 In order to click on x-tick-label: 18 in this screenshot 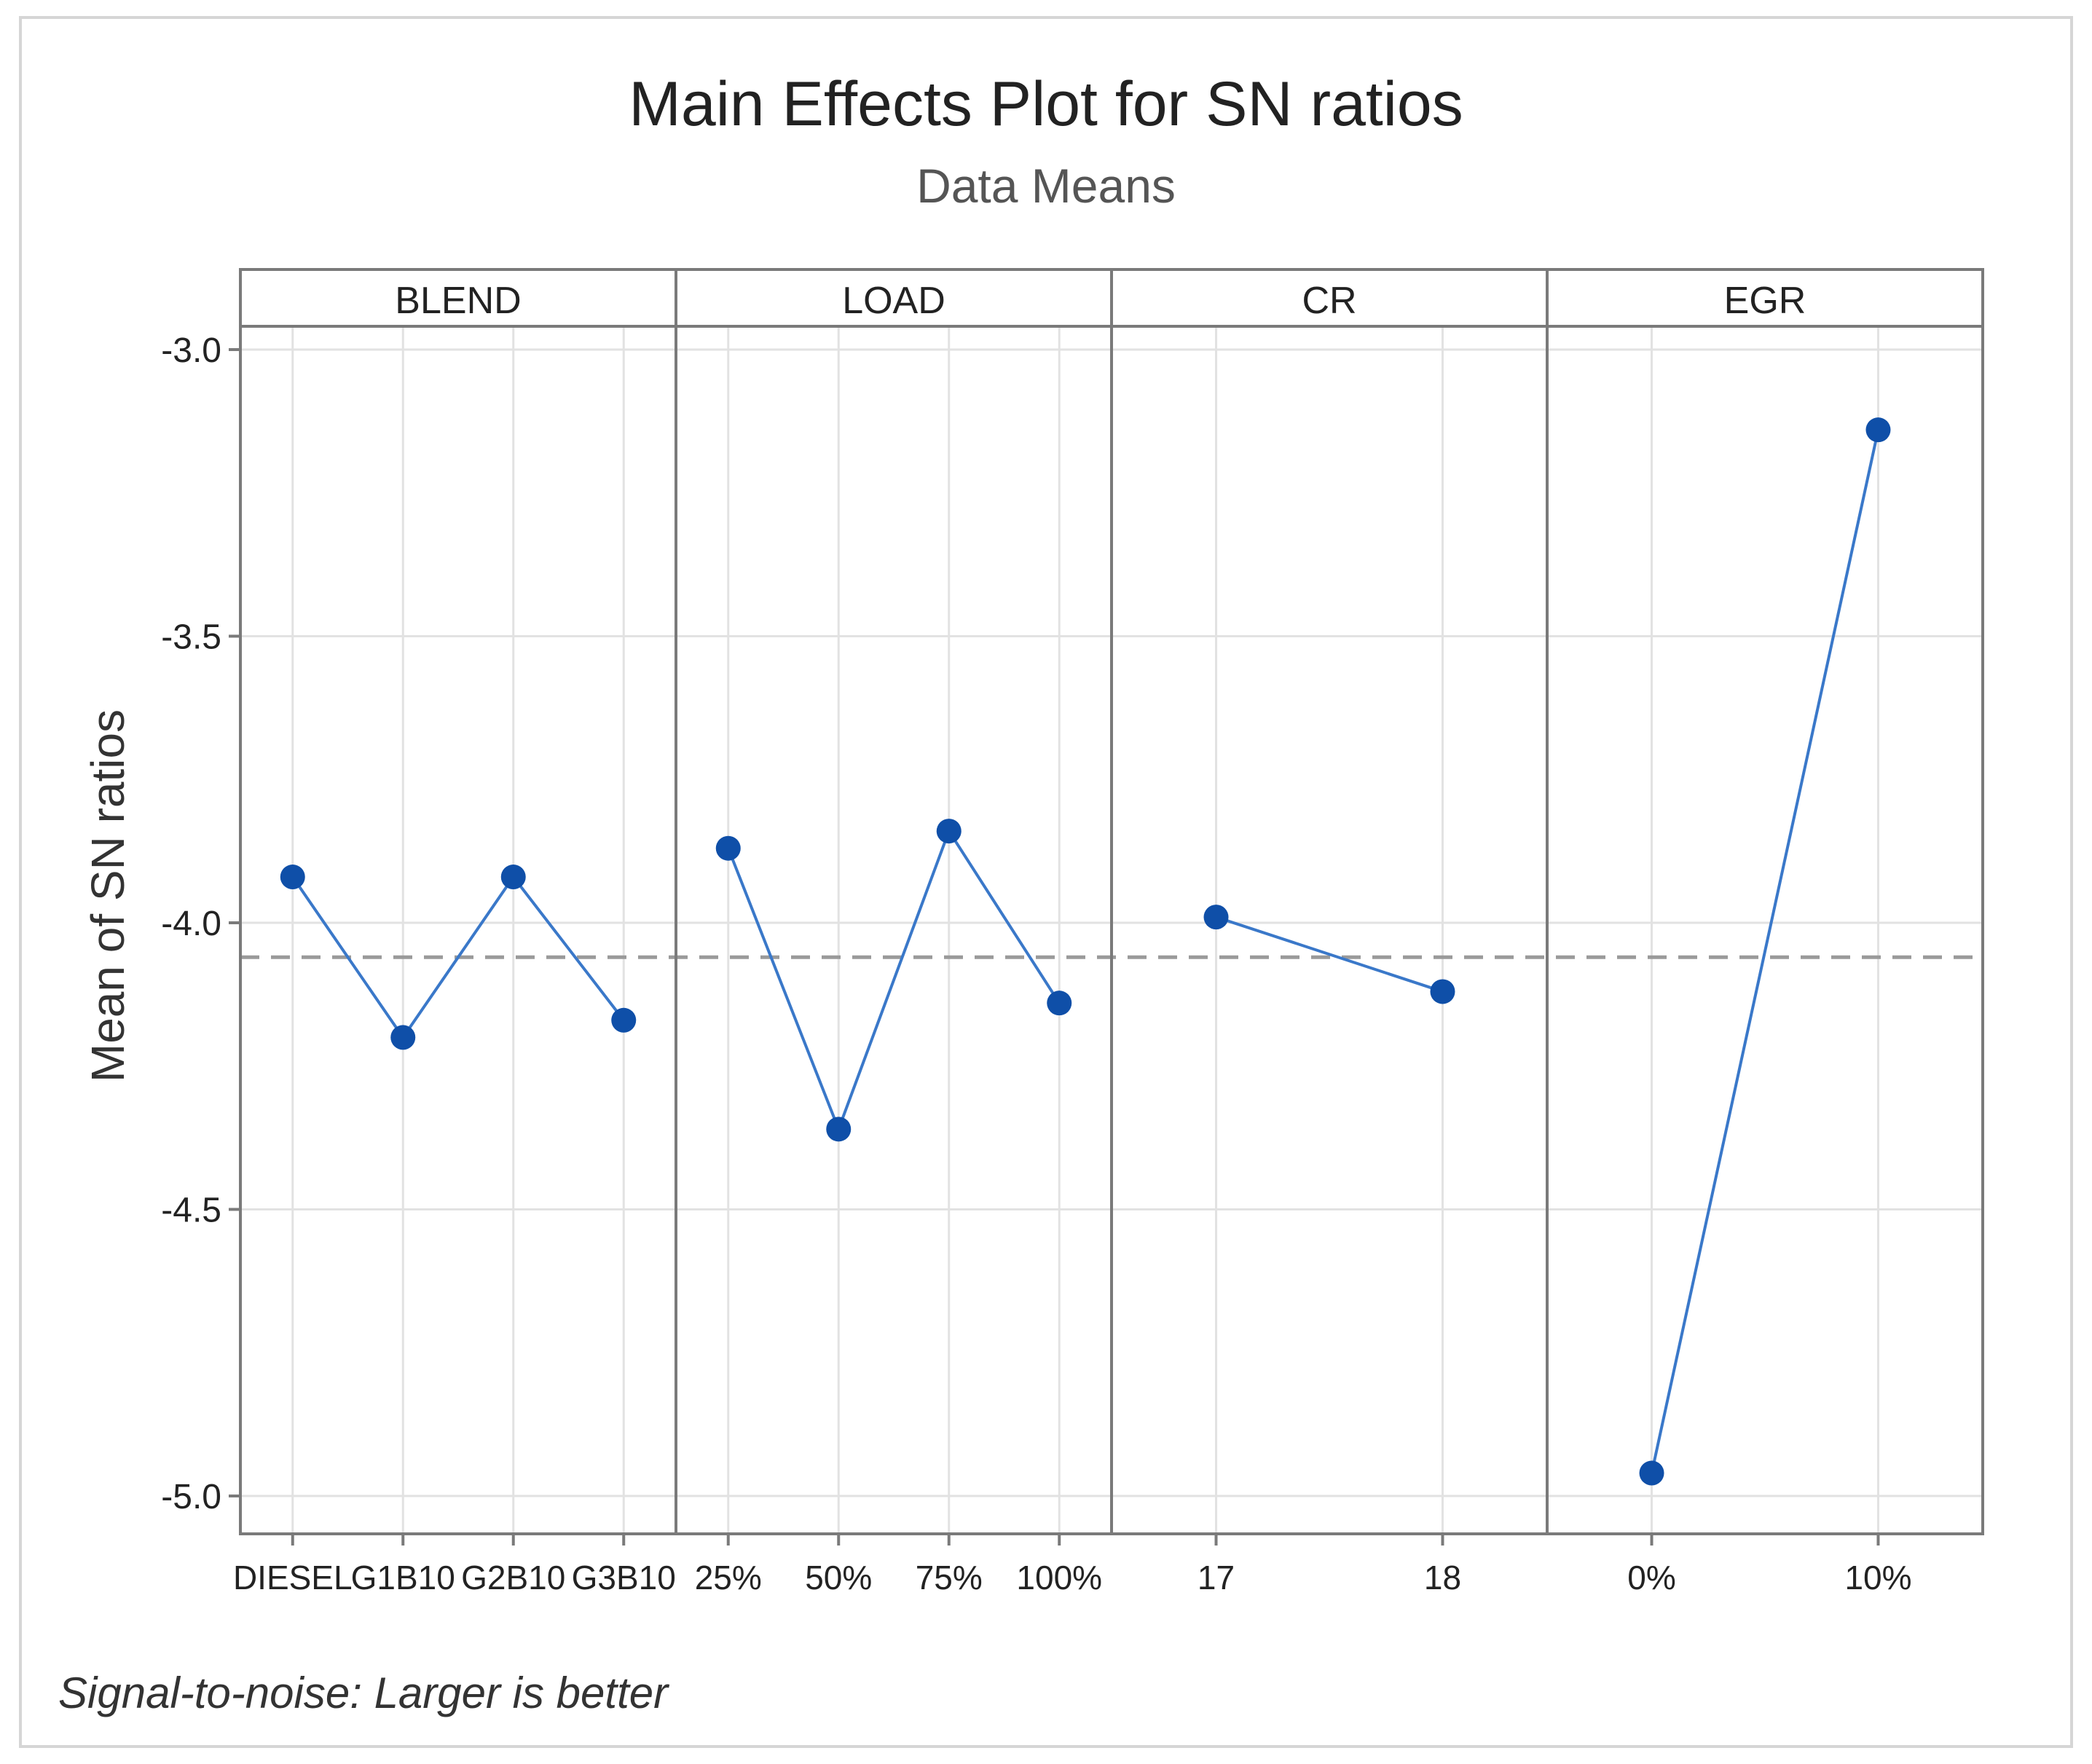, I will do `click(1442, 1577)`.